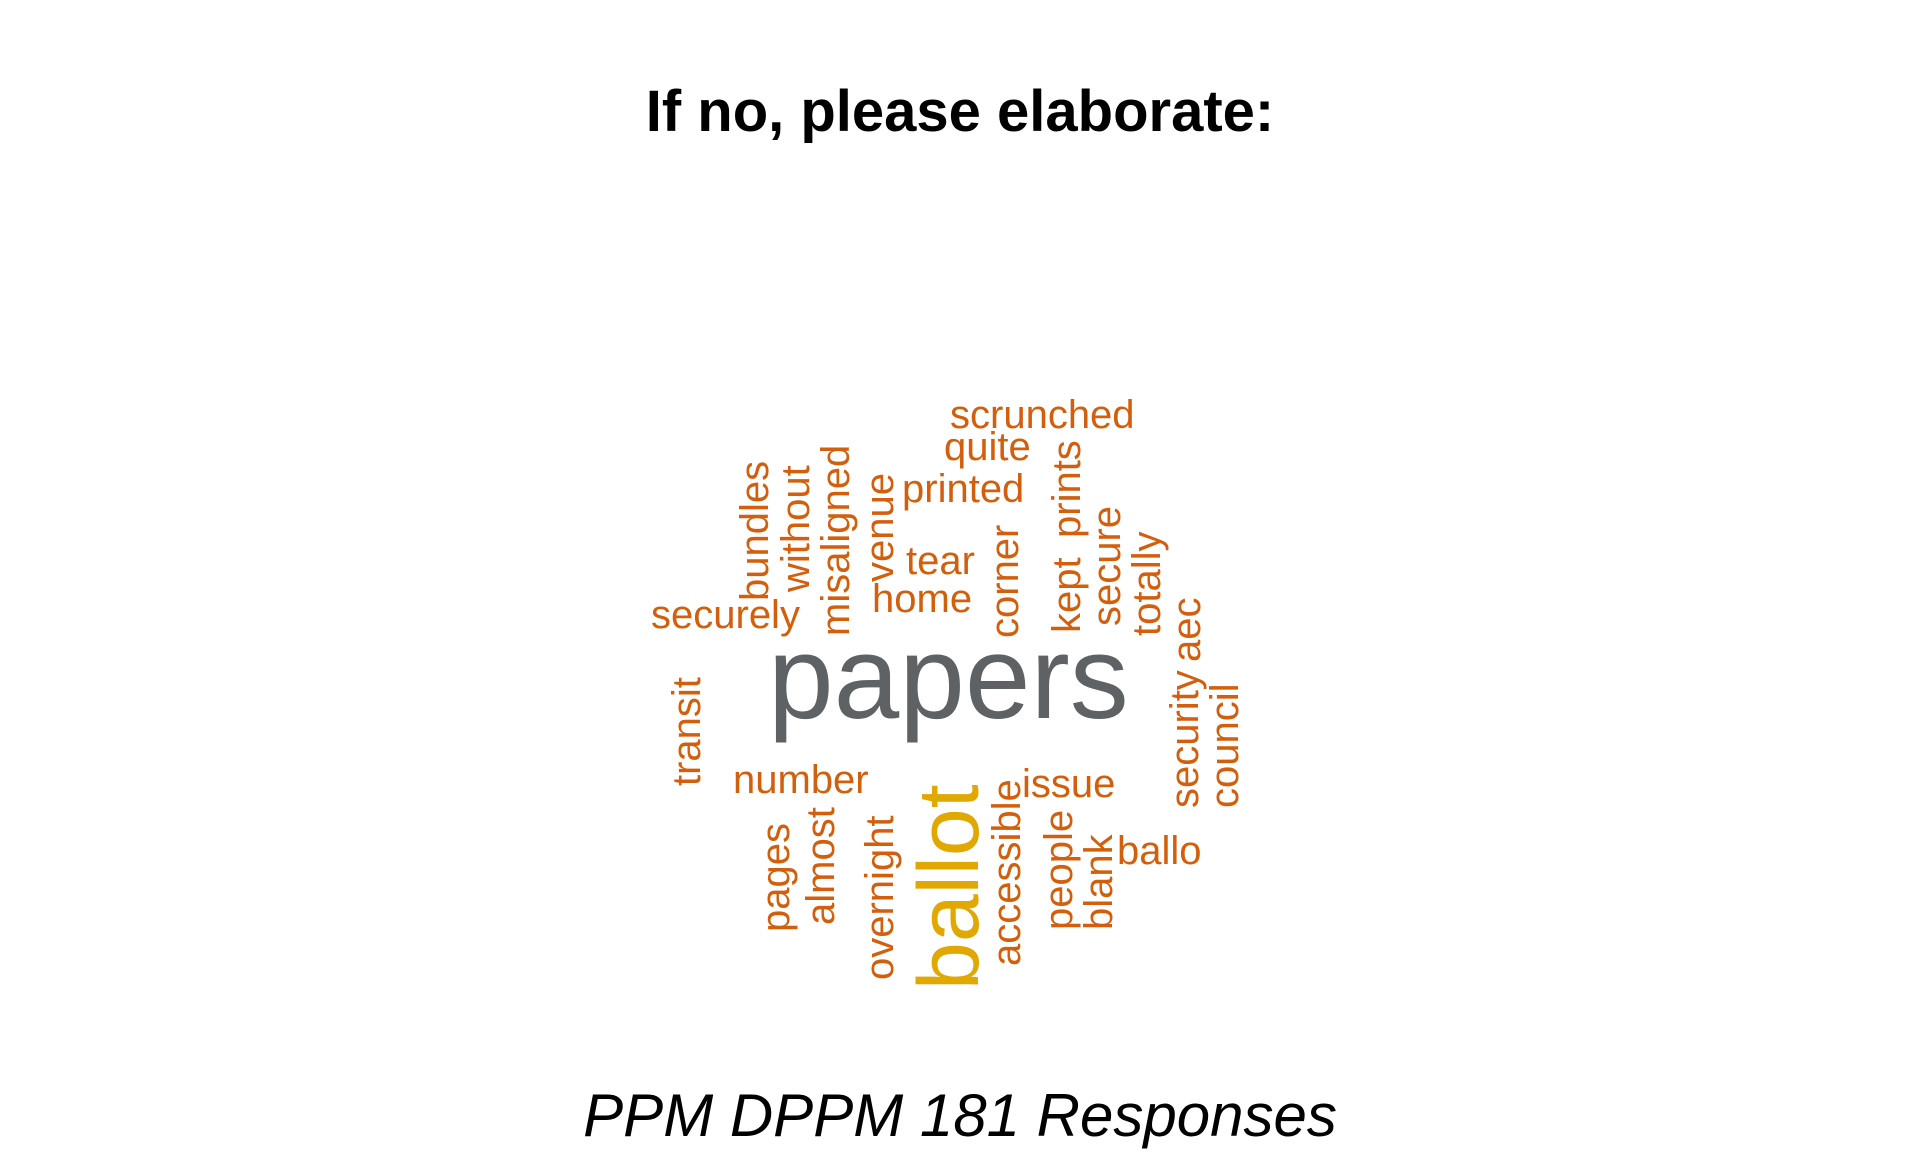 This screenshot has height=1152, width=1920. Describe the element at coordinates (687, 731) in the screenshot. I see `word-transit: transit` at that location.